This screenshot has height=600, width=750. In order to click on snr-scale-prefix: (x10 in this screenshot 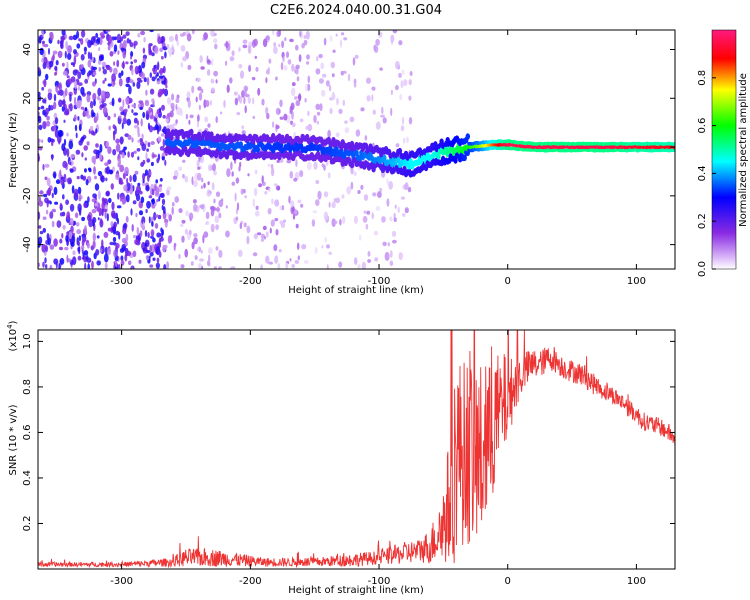, I will do `click(13, 340)`.